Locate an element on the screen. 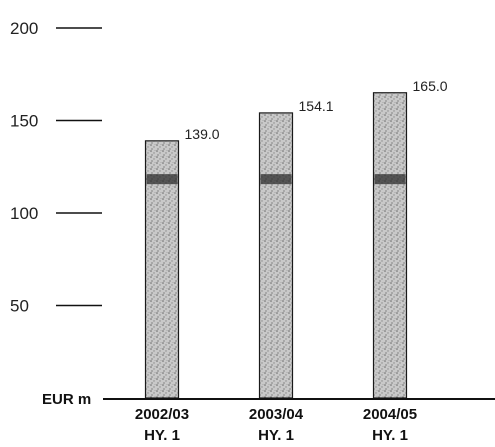  unit-label: EUR m is located at coordinates (66, 399).